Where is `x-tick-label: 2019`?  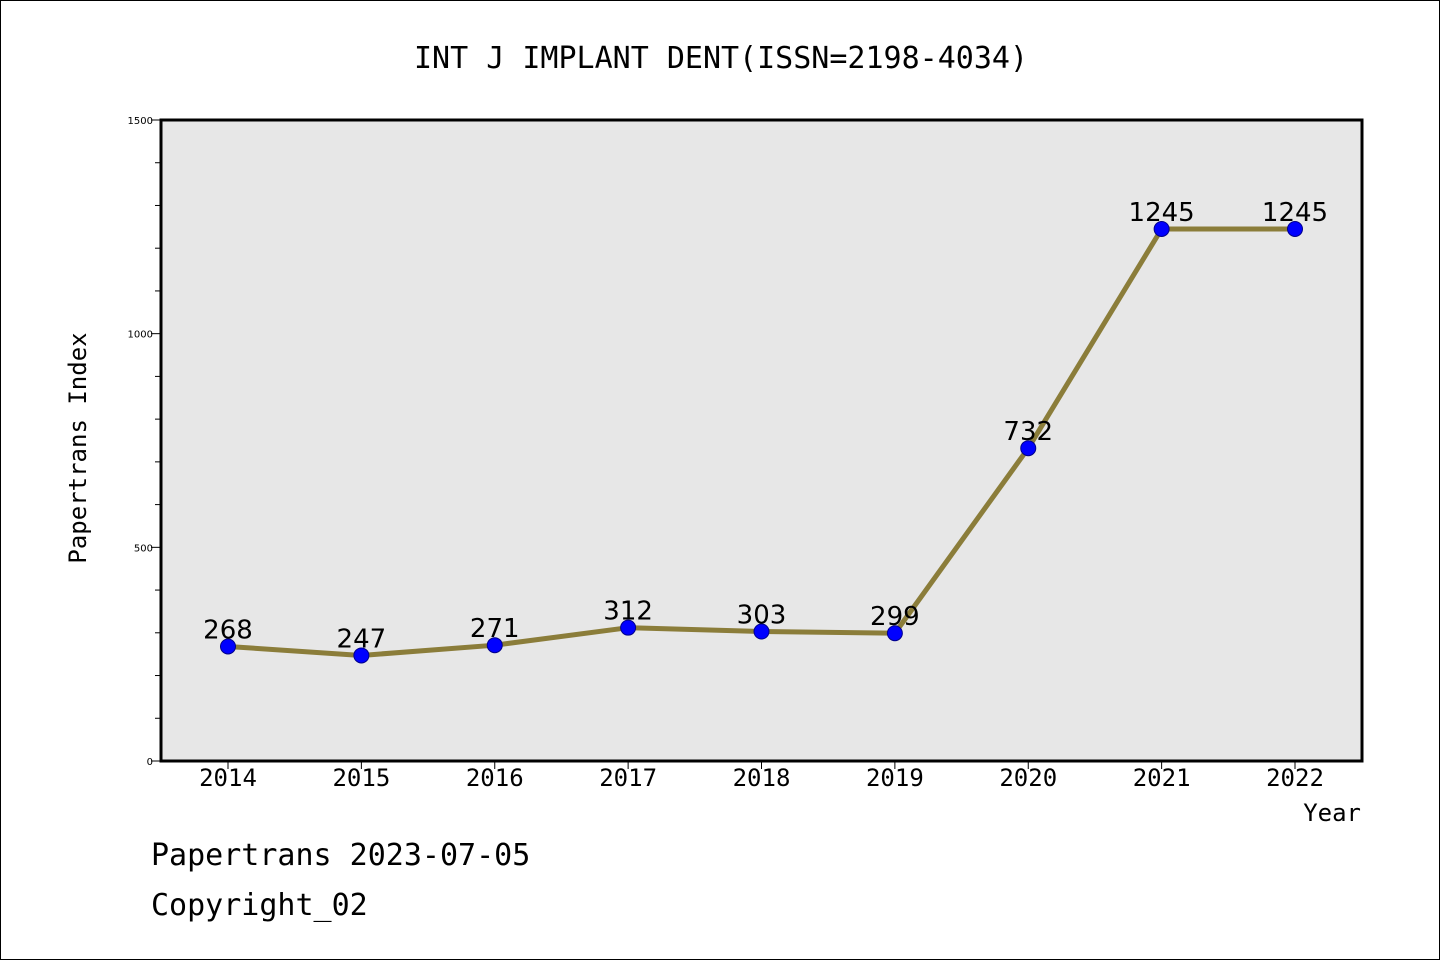 x-tick-label: 2019 is located at coordinates (895, 778).